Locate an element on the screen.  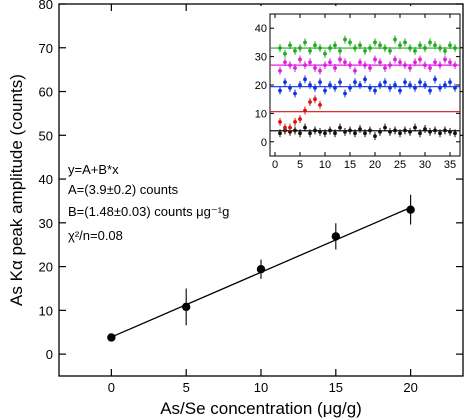
inset-y-tick-label: 10 is located at coordinates (261, 114).